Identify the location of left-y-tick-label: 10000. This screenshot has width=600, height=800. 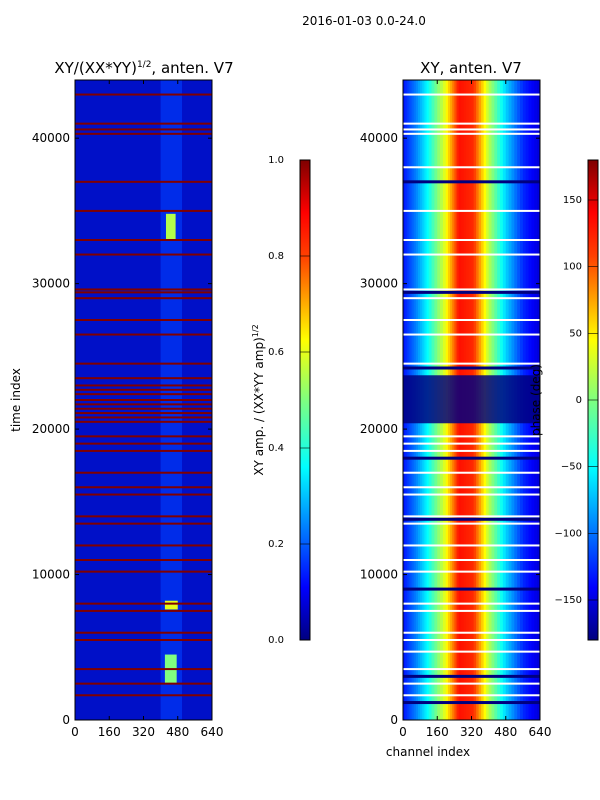
(51, 575).